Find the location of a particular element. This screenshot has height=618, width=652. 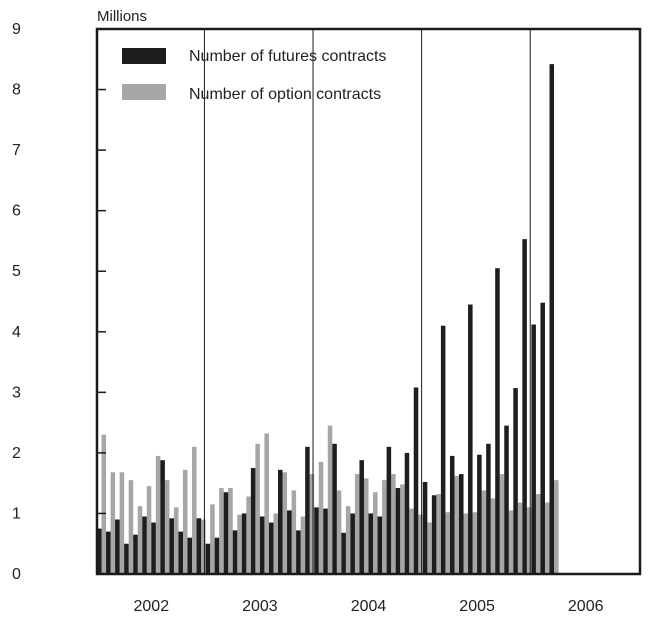

y-axis: 0 1 2 3 4 5 6 7 8 9 is located at coordinates (59, 302).